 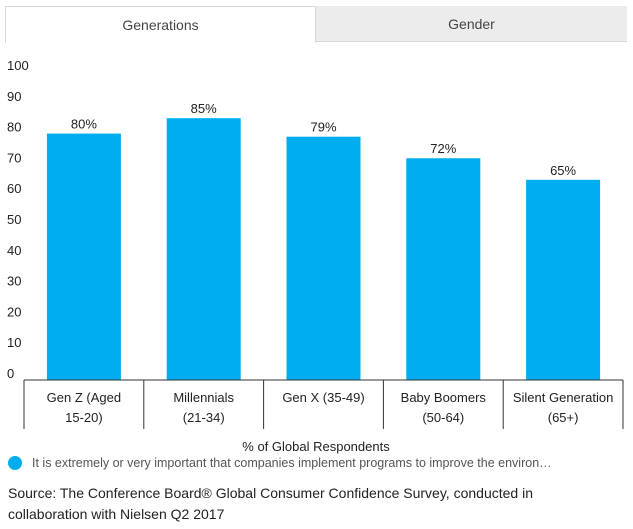 I want to click on y-tick-label: 60, so click(x=14, y=188).